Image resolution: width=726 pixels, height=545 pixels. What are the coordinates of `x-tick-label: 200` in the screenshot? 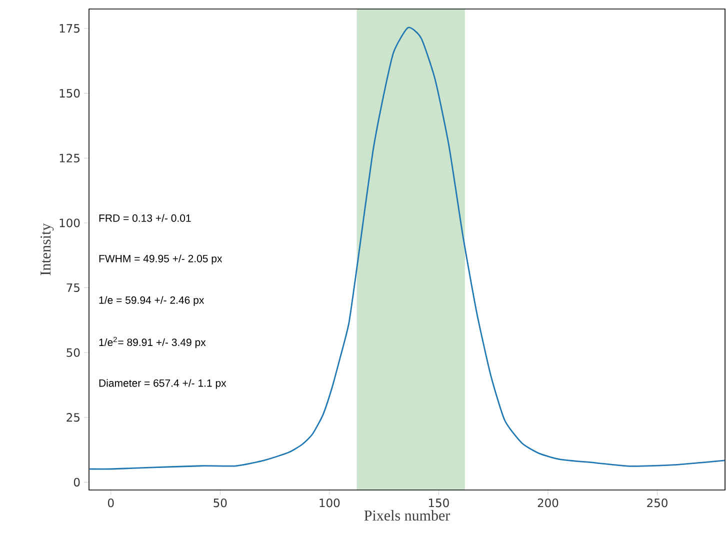 It's located at (548, 503).